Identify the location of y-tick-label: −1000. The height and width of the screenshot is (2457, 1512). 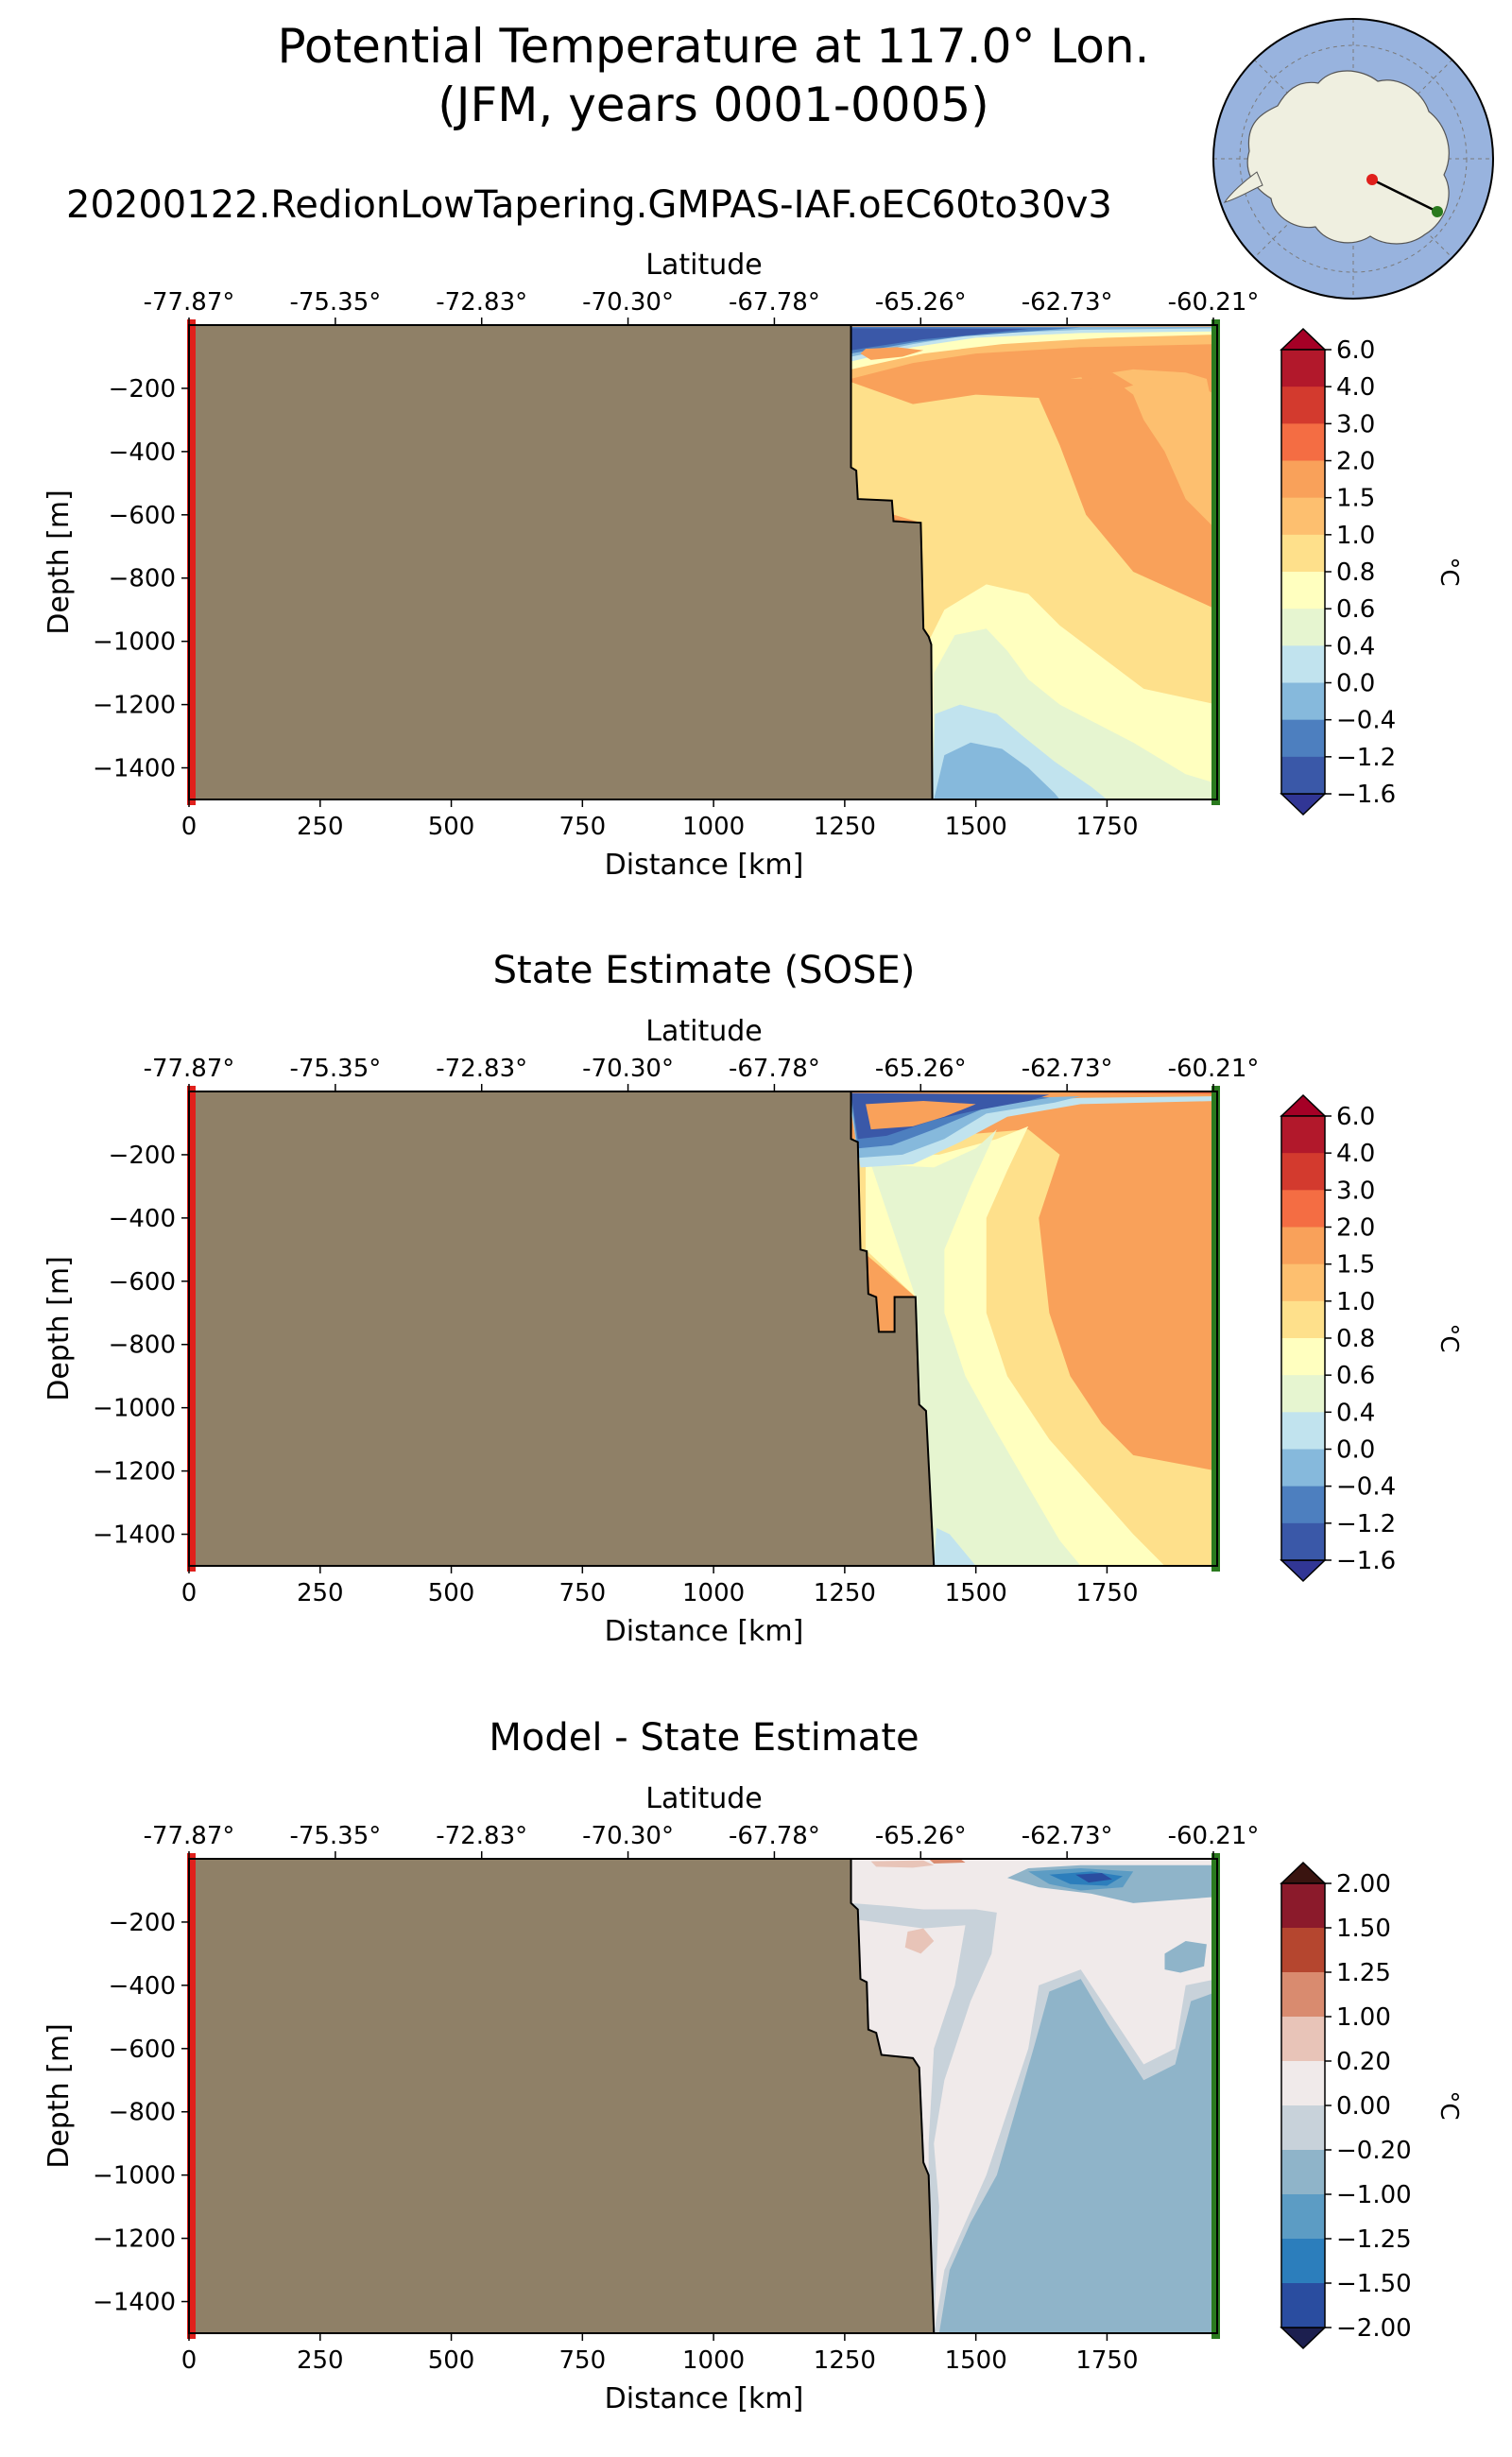
(134, 642).